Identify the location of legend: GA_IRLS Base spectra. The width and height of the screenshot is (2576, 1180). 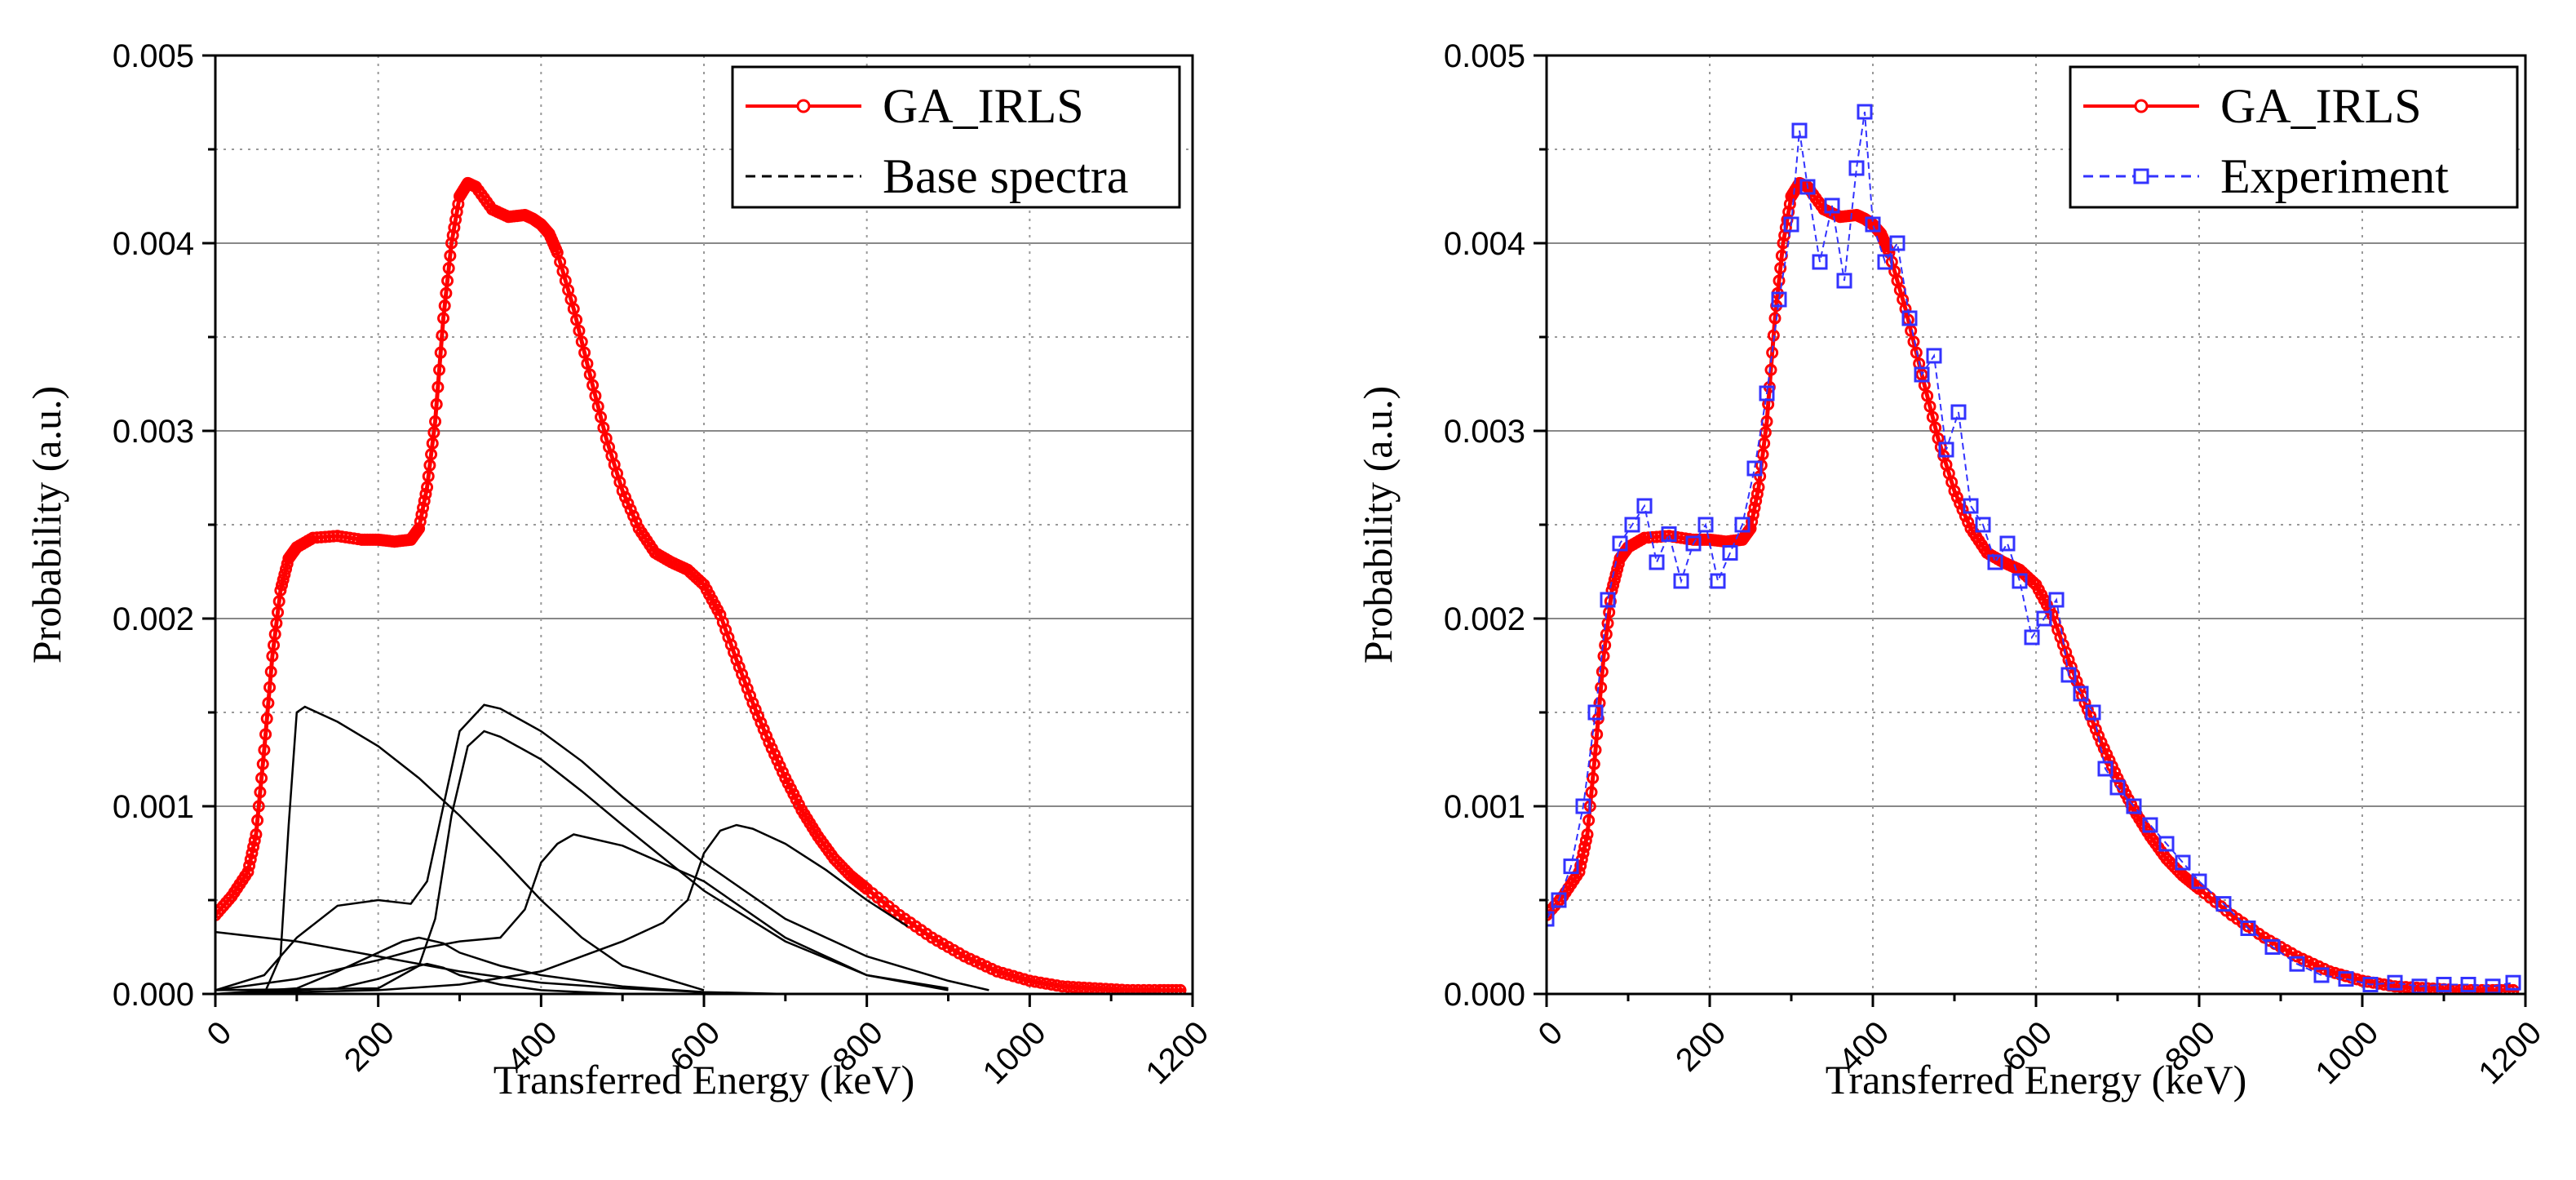
(956, 137).